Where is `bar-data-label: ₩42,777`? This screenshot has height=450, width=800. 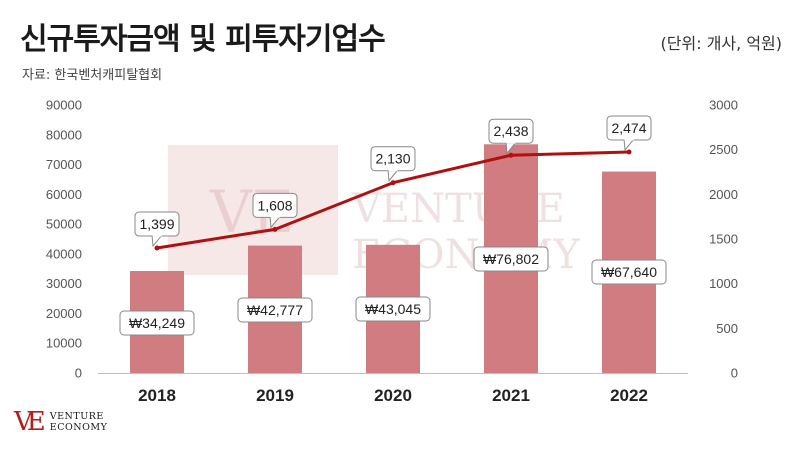
bar-data-label: ₩42,777 is located at coordinates (275, 310).